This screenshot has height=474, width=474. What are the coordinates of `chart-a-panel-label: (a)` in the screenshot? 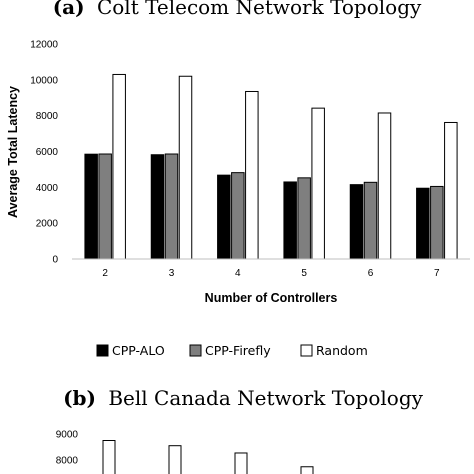 It's located at (69, 9).